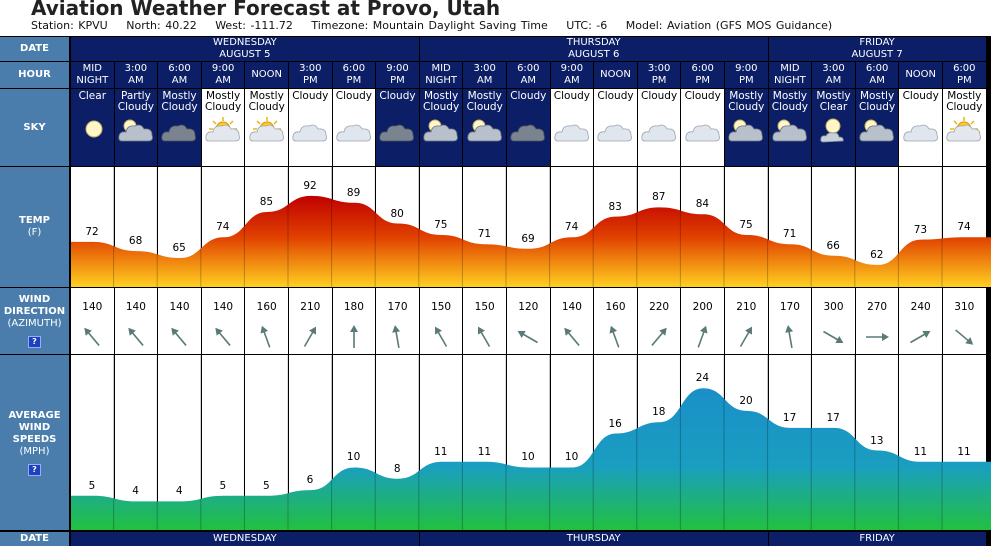 The width and height of the screenshot is (991, 546). What do you see at coordinates (877, 440) in the screenshot?
I see `wind-speed-value: 13` at bounding box center [877, 440].